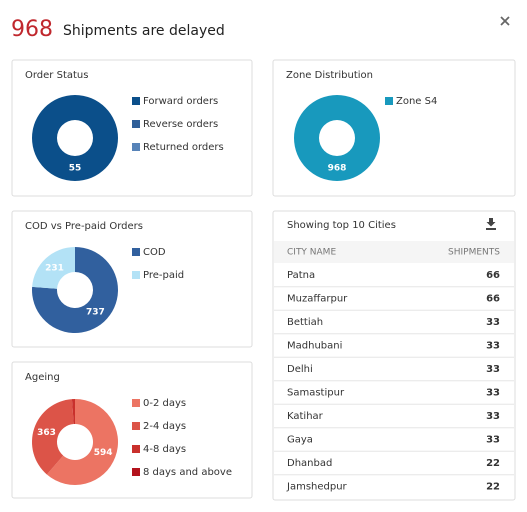 The width and height of the screenshot is (527, 512). I want to click on delayed-count: 968, so click(32, 29).